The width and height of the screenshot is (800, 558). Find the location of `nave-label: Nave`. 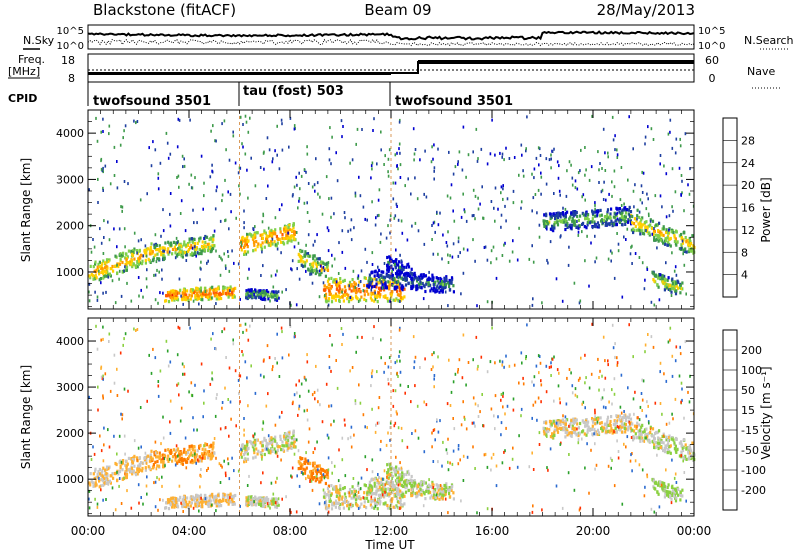

nave-label: Nave is located at coordinates (761, 71).